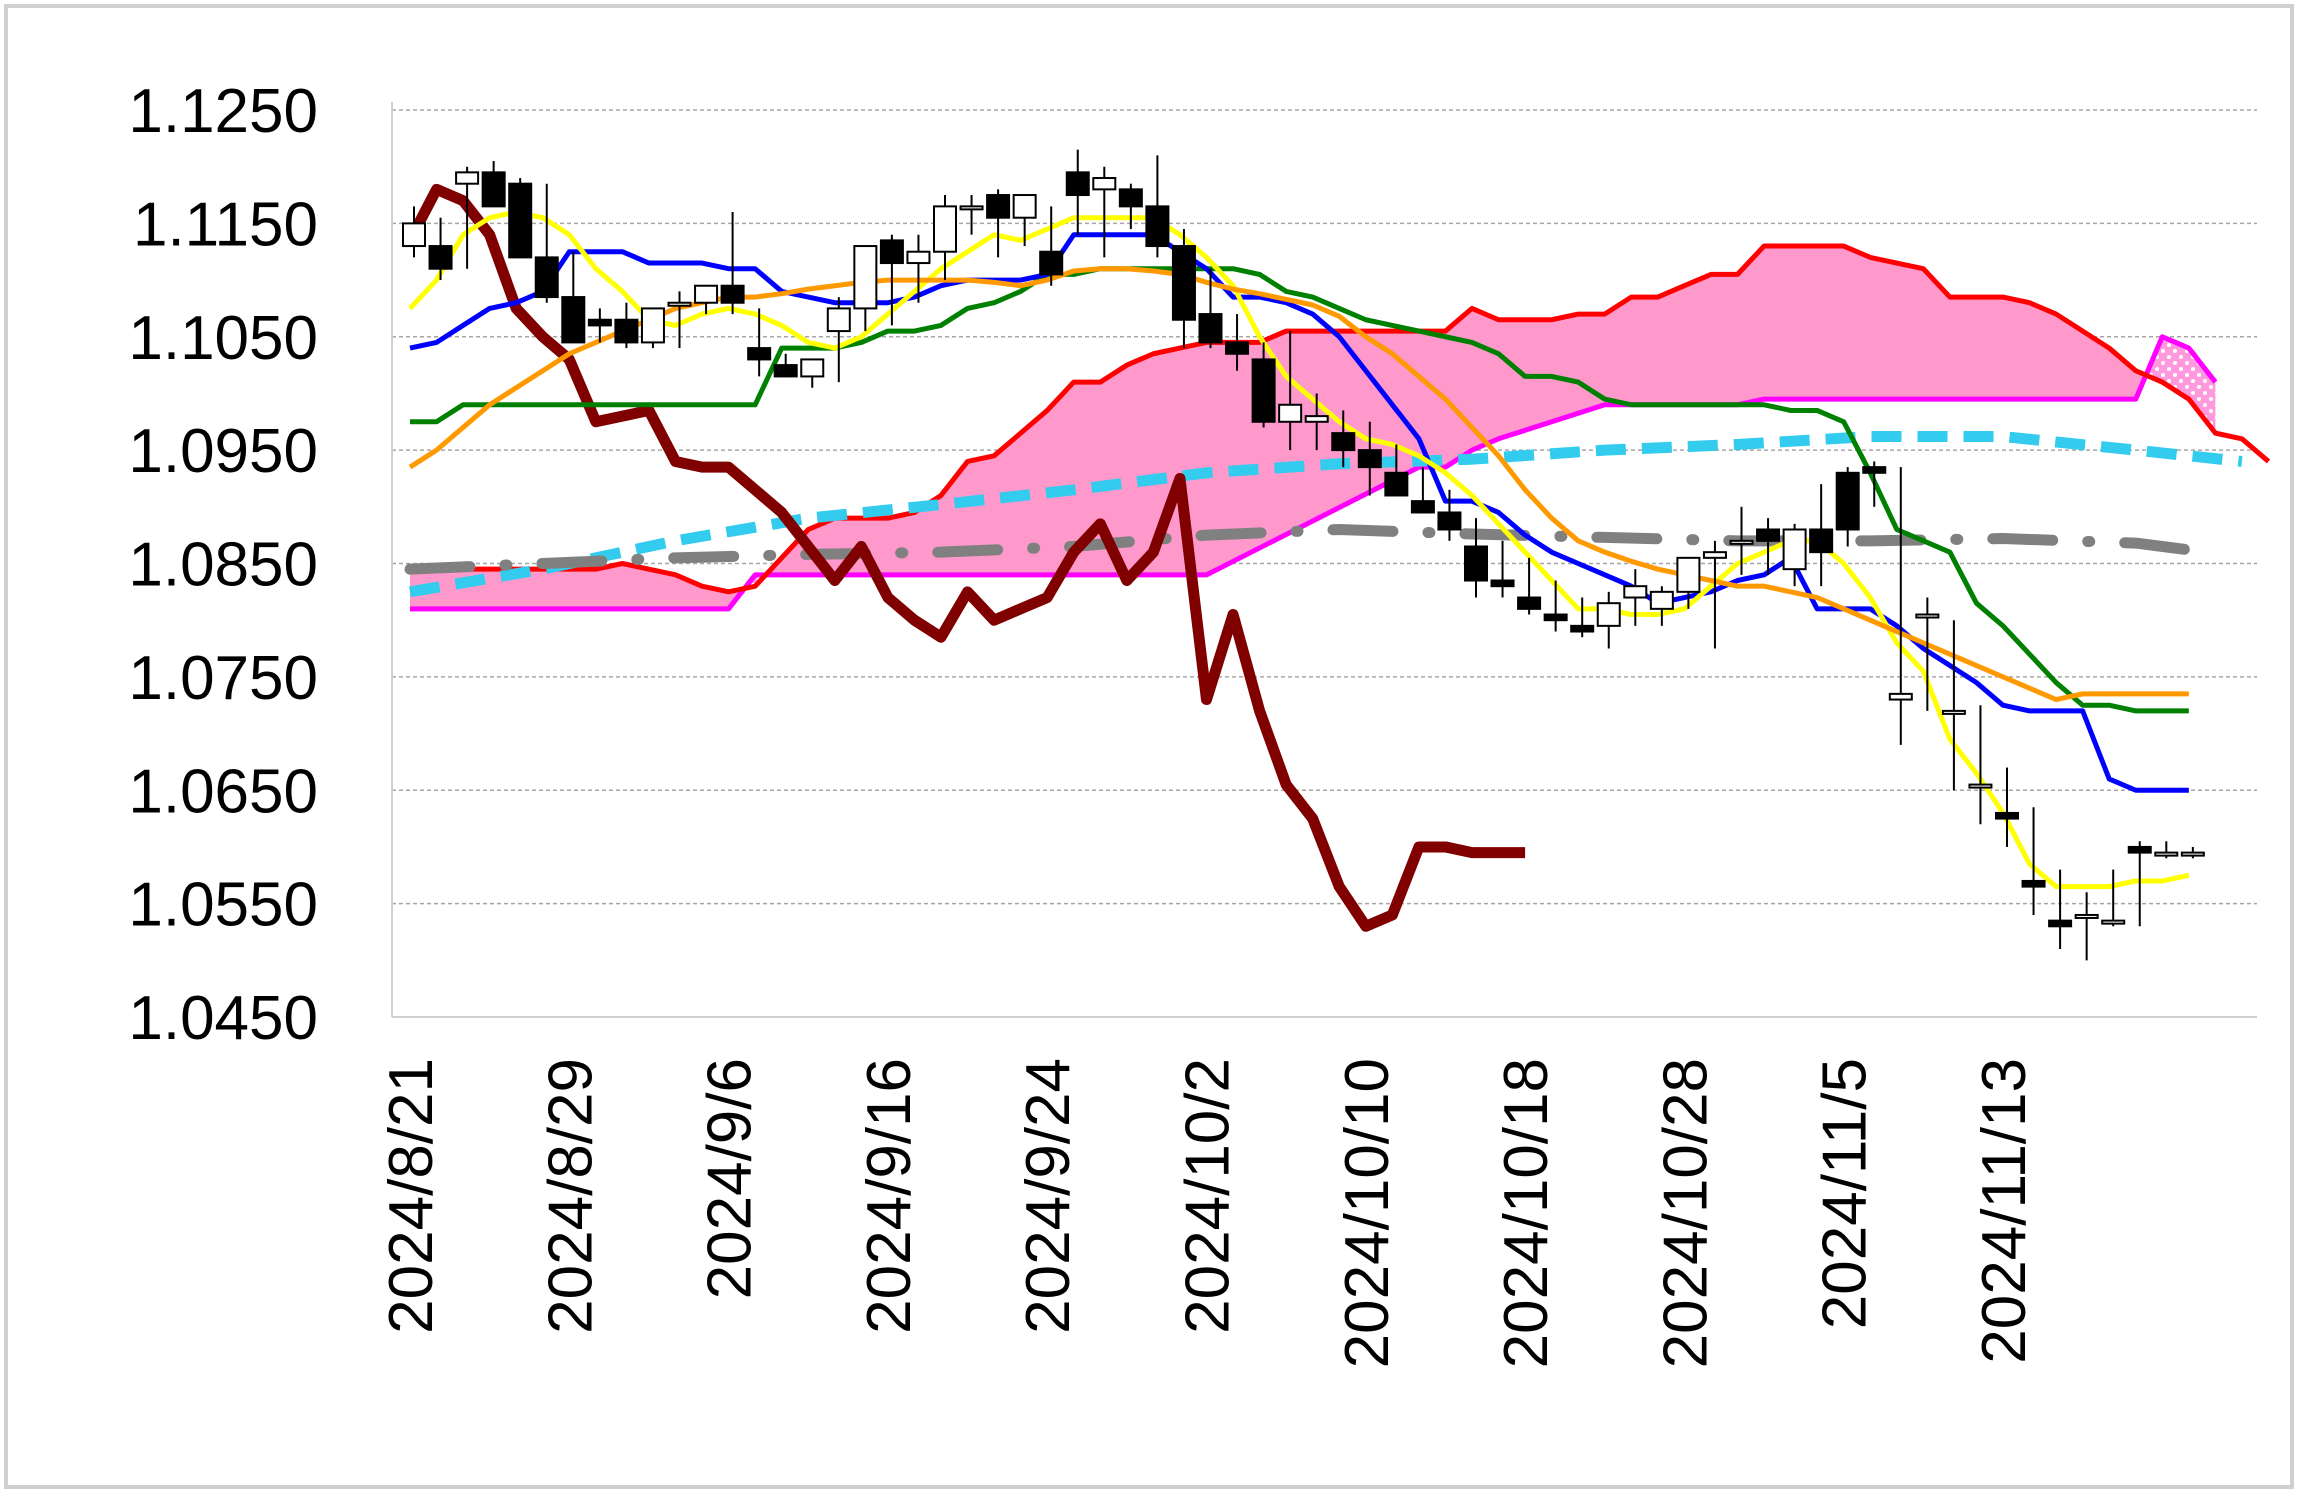 The width and height of the screenshot is (2302, 1497). I want to click on x-tick-label: 2024/10/28, so click(1685, 1213).